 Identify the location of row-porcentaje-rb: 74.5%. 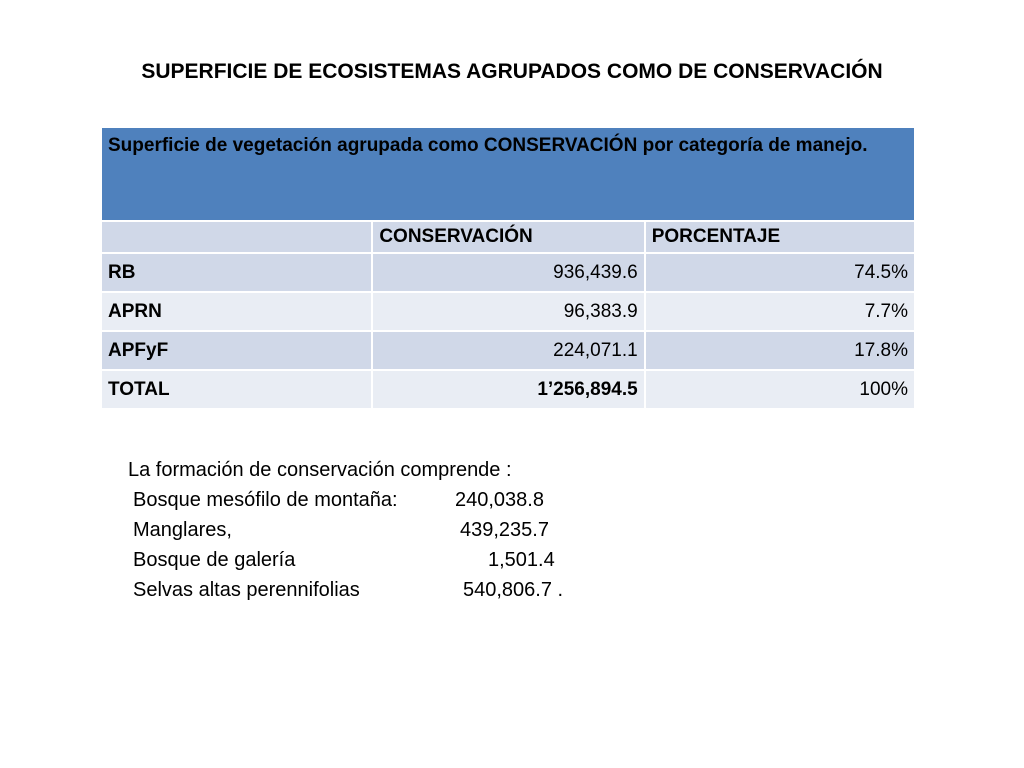
(780, 272).